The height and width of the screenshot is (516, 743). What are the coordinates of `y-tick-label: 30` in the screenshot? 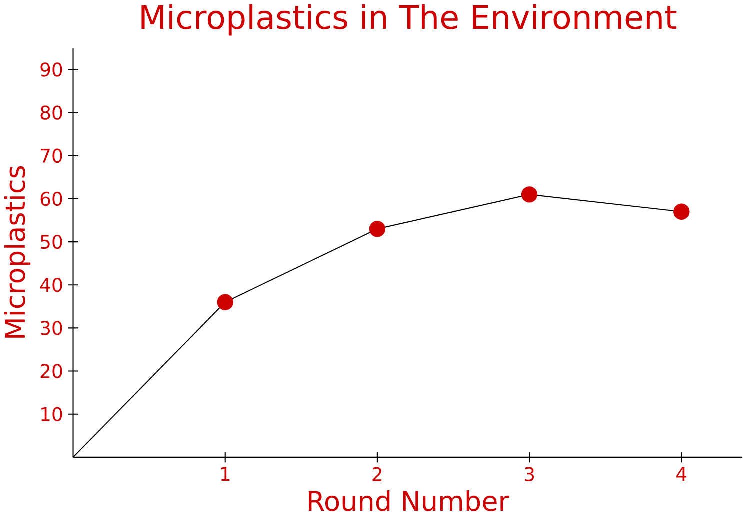 It's located at (51, 328).